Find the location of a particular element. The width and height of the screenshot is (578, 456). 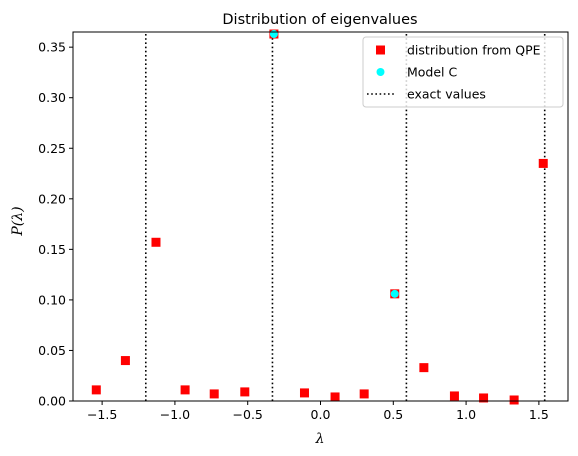

legend-label-model-c: Model C is located at coordinates (432, 72).